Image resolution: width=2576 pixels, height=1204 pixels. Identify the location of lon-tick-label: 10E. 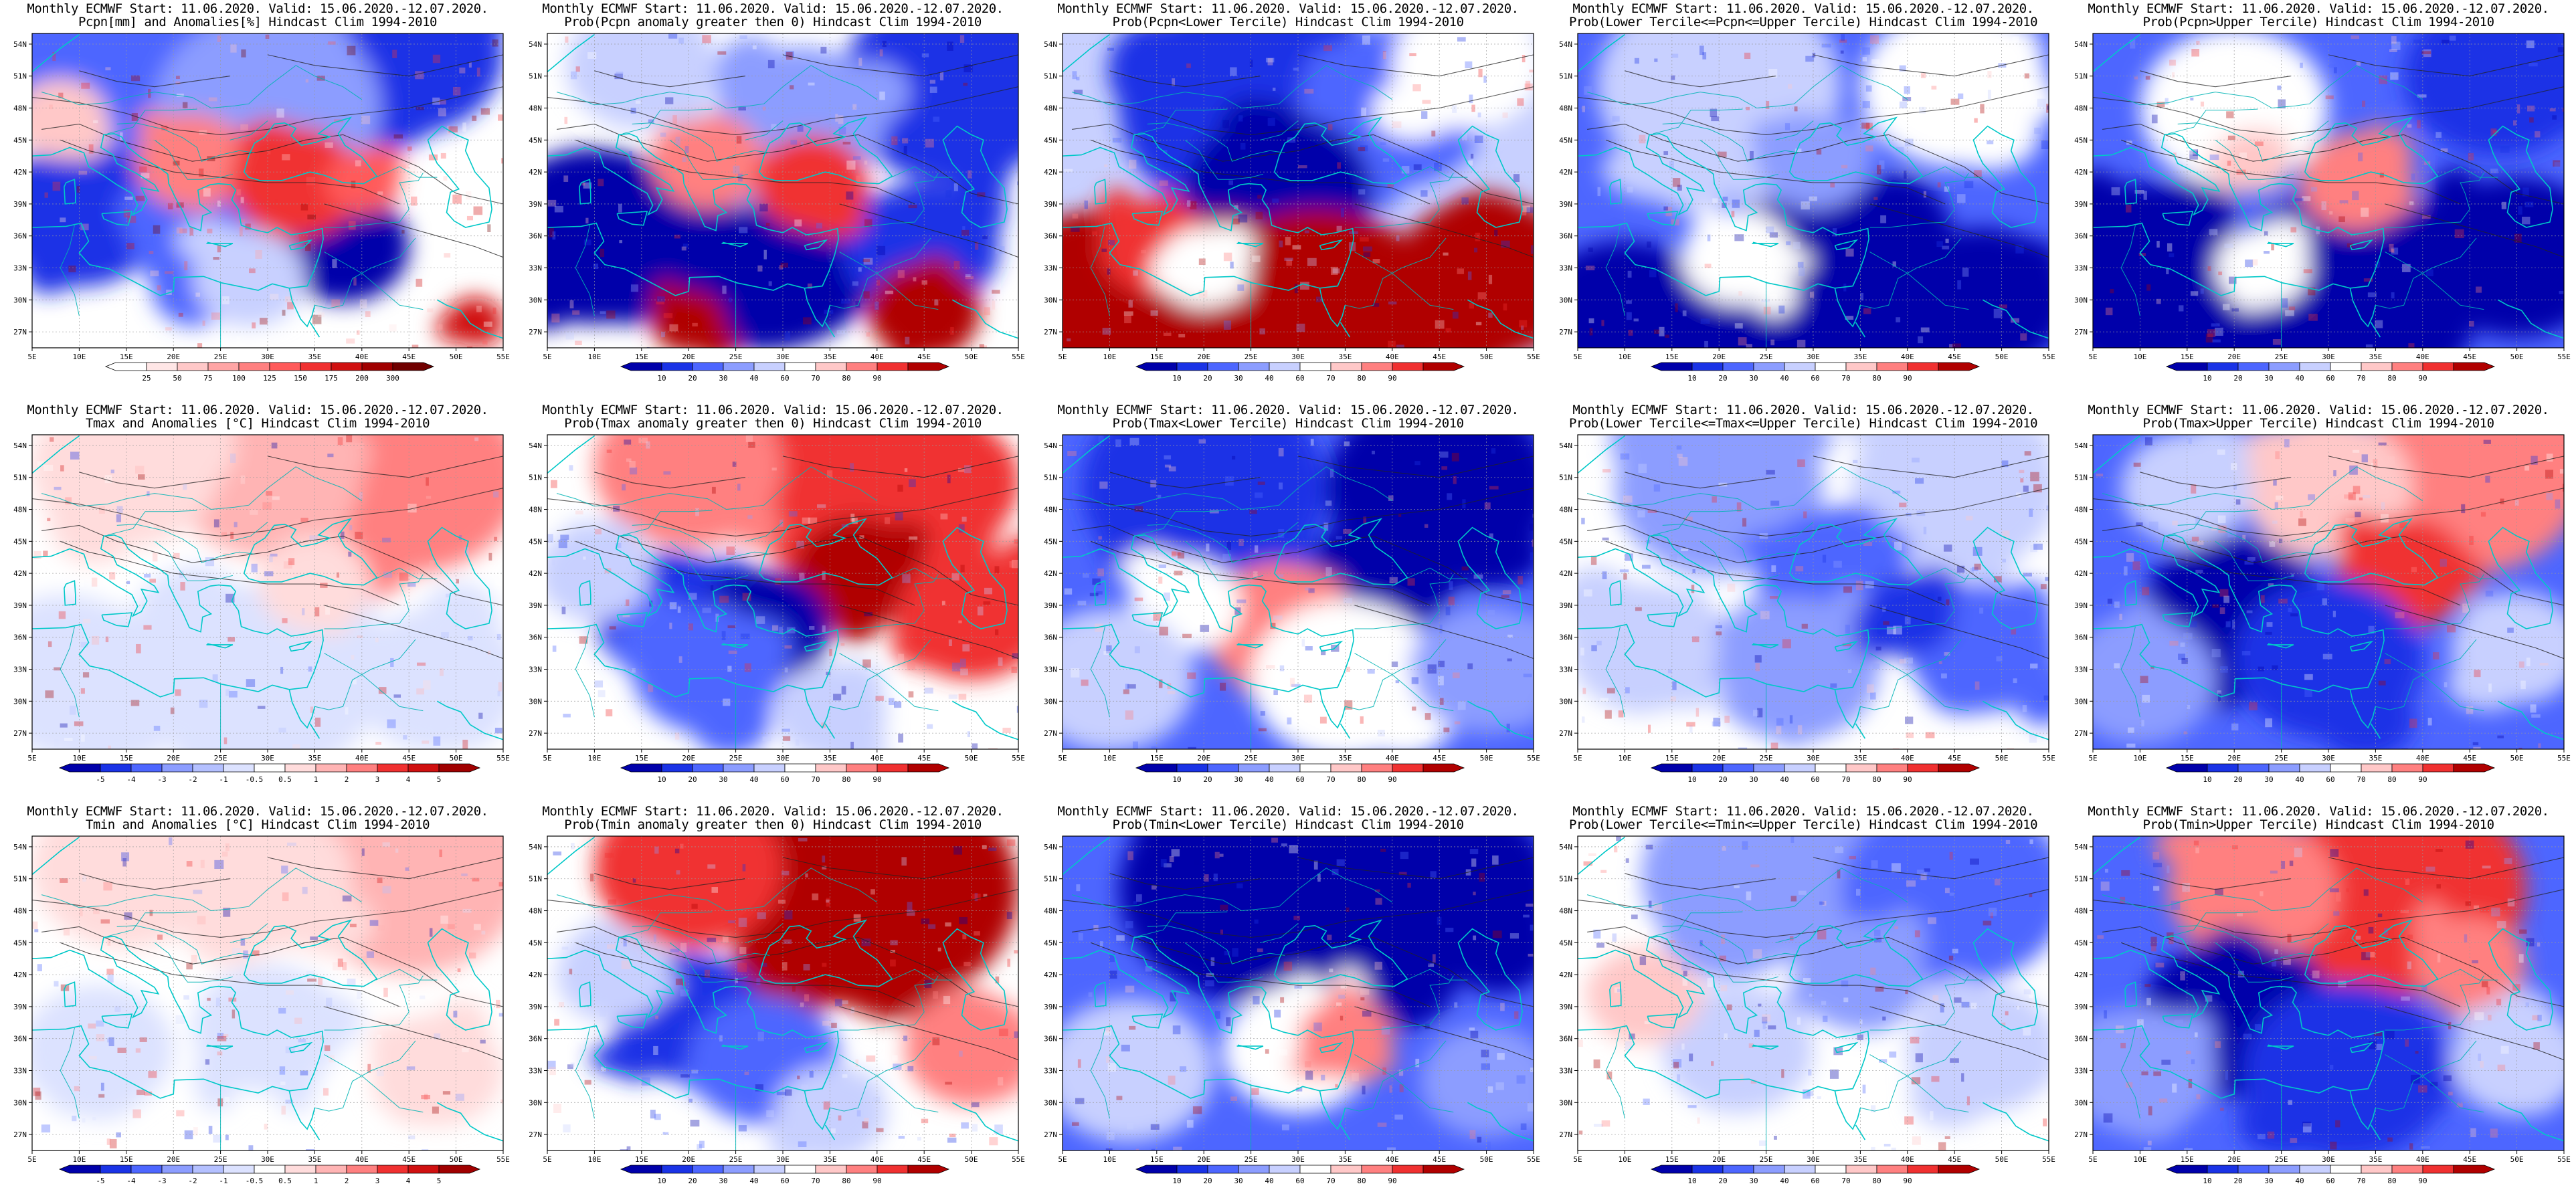
(1624, 758).